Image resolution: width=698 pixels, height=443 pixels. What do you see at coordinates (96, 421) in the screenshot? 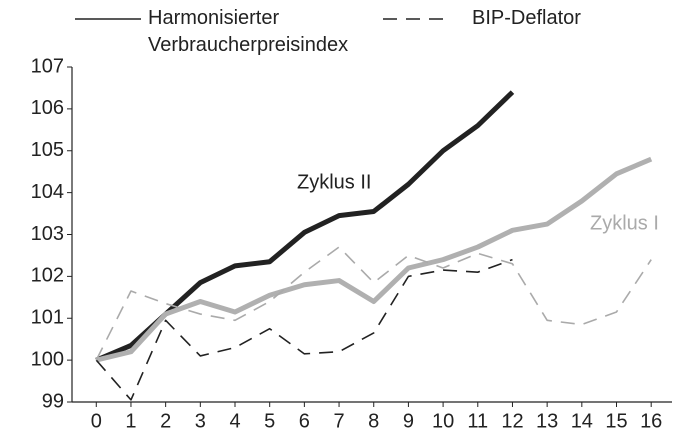
I see `x-tick-label: 0` at bounding box center [96, 421].